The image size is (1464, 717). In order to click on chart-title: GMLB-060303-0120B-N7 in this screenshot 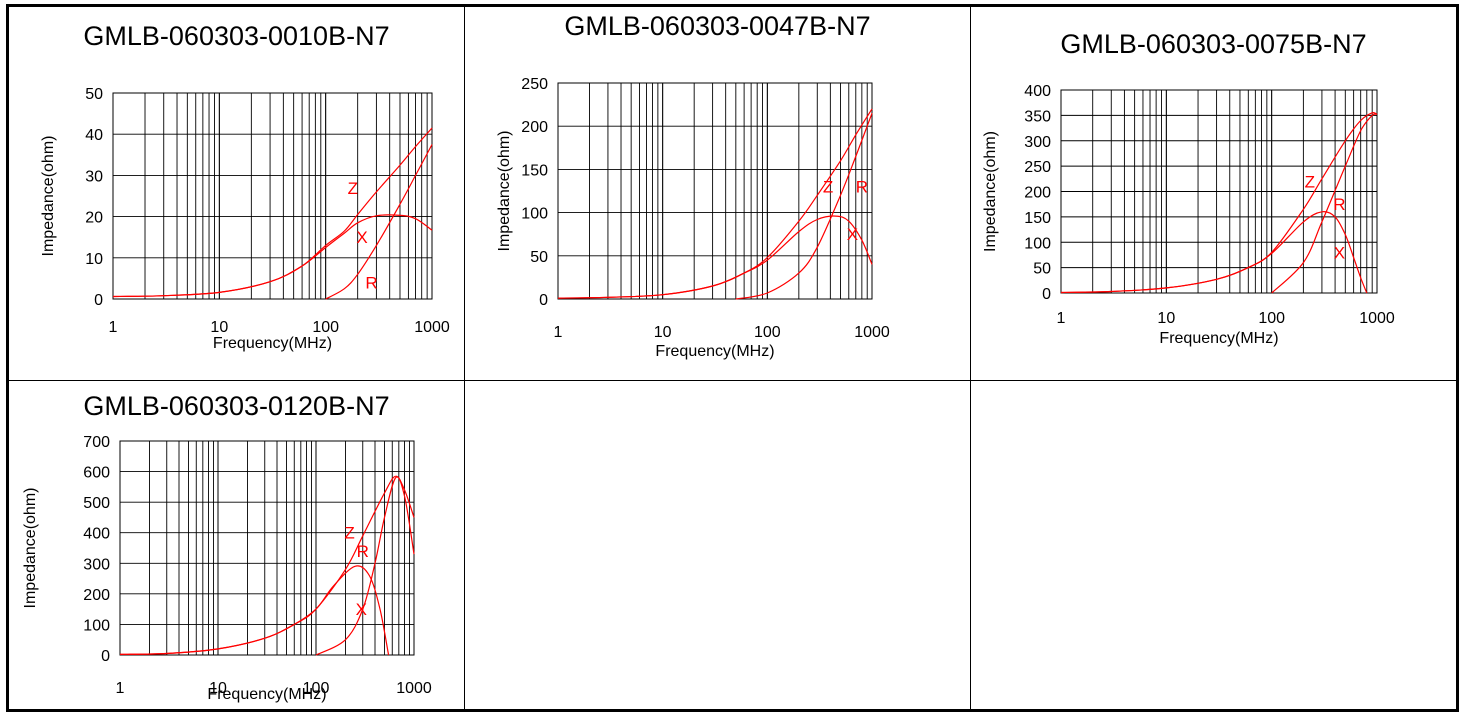, I will do `click(236, 406)`.